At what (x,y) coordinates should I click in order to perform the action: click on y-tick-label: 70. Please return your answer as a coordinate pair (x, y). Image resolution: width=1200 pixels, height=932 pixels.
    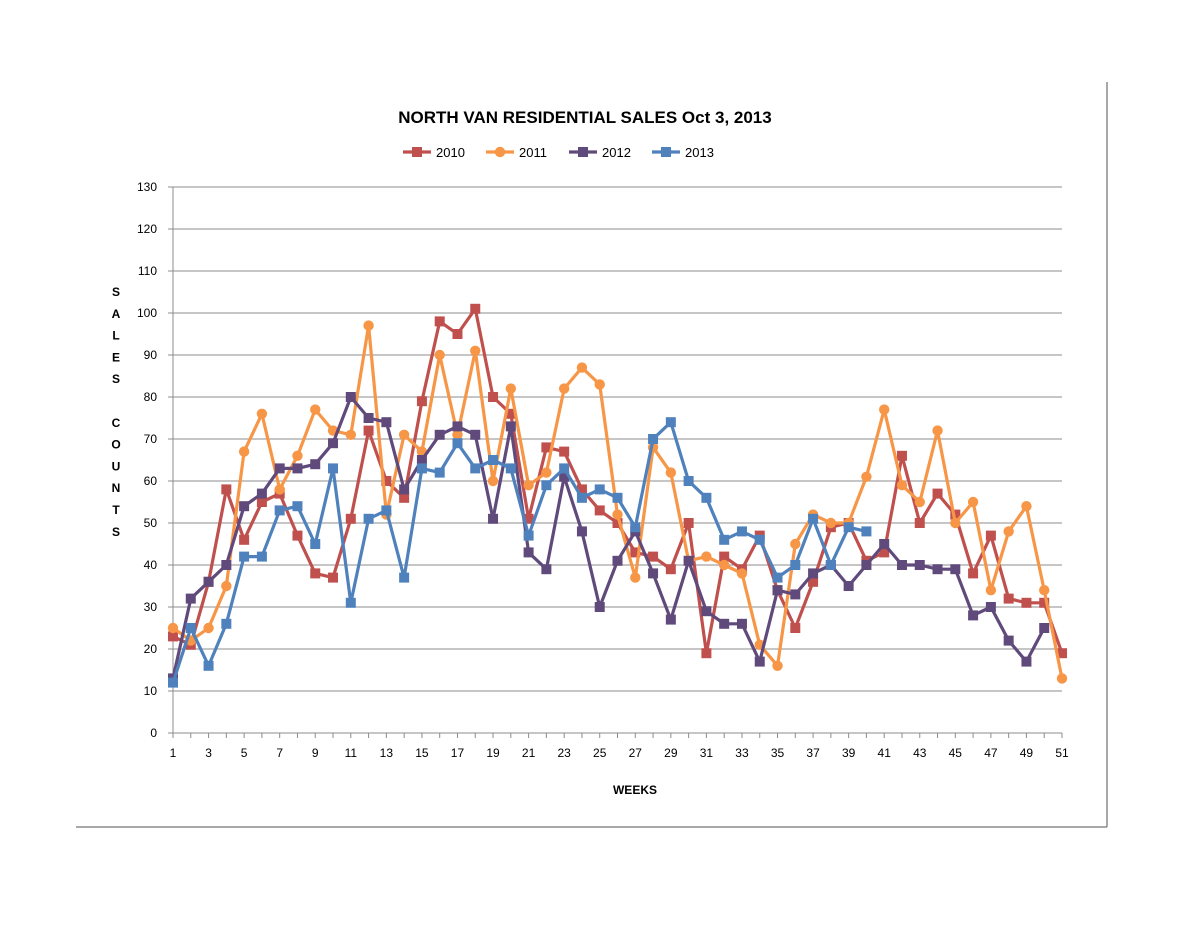
    Looking at the image, I should click on (151, 439).